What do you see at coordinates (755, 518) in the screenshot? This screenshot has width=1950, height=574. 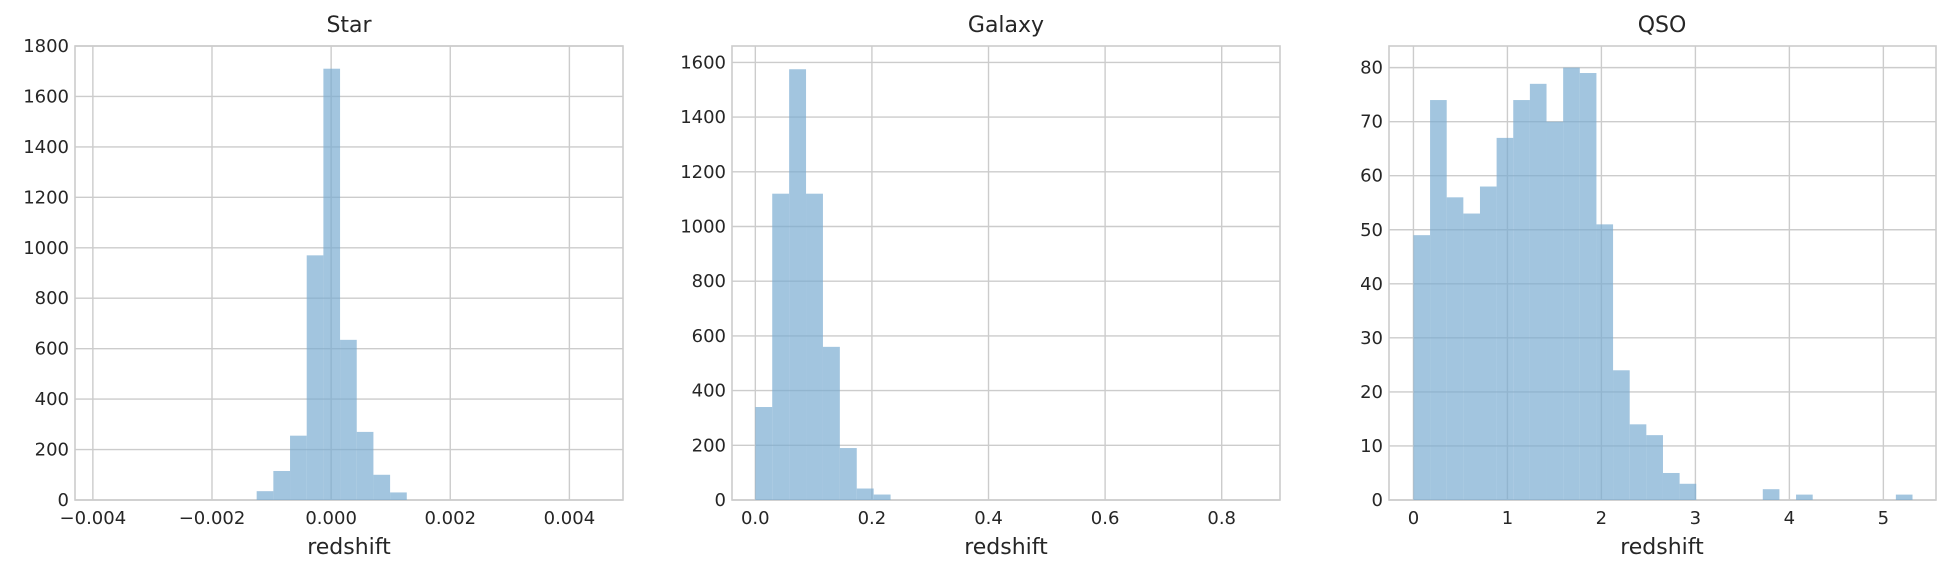 I see `x-tick-label: 0.0` at bounding box center [755, 518].